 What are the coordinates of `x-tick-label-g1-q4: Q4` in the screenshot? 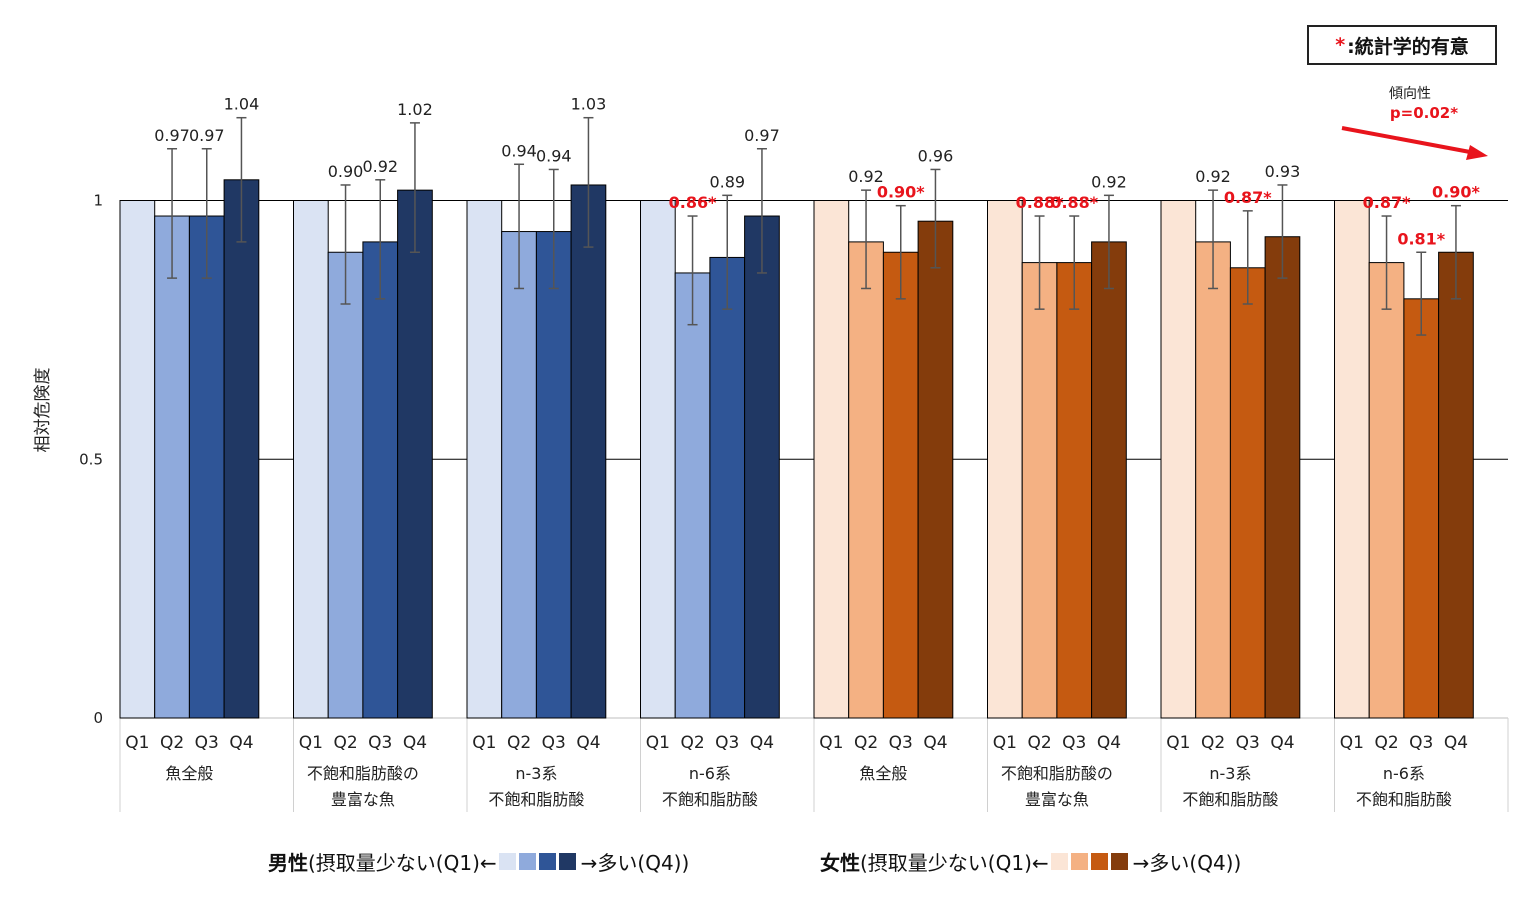 It's located at (415, 743).